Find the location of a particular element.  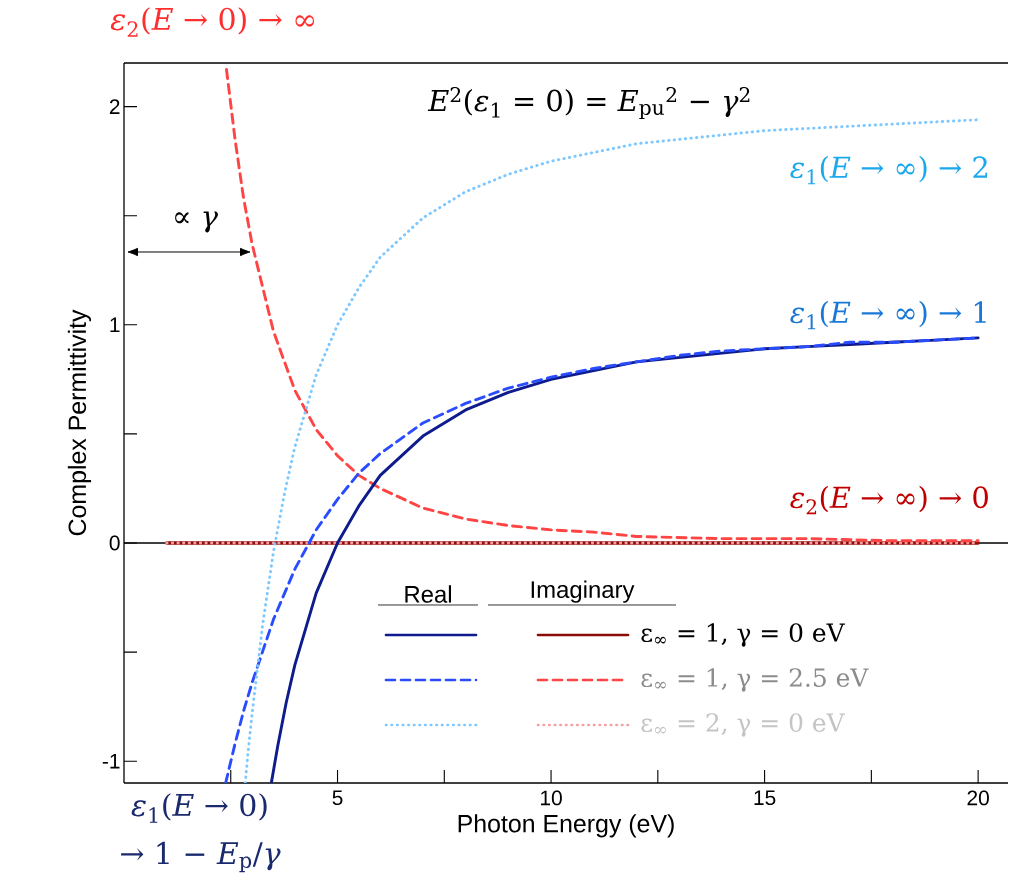

legend-label: ε$_{∞}$ = 2, γ = 0 eV is located at coordinates (743, 725).